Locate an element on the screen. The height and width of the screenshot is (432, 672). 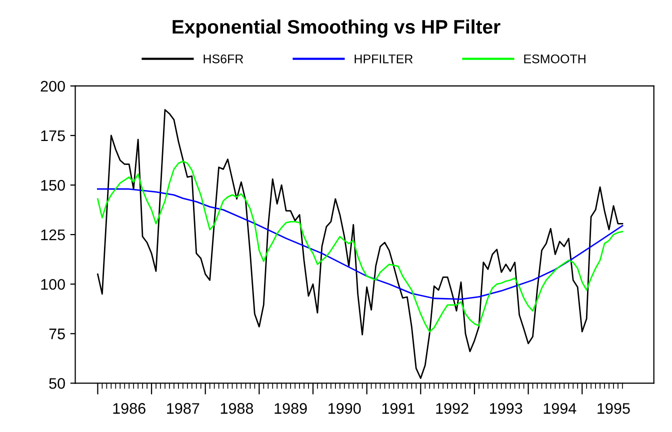
y-tick-label: 200 is located at coordinates (52, 86).